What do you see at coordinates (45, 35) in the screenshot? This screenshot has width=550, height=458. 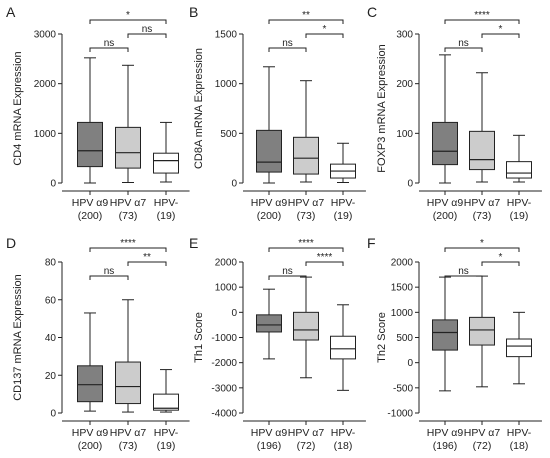 I see `y-tick-label: 3000` at bounding box center [45, 35].